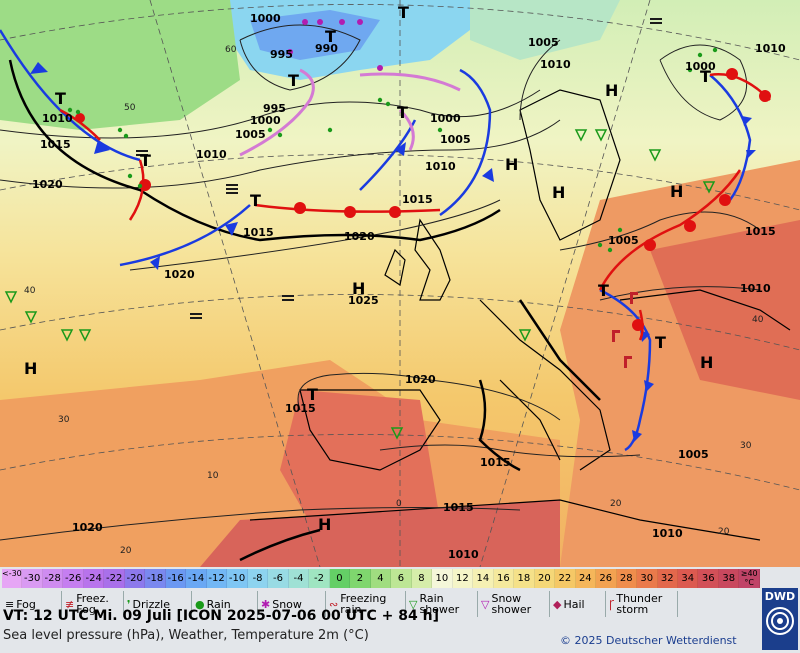 The image size is (800, 653). What do you see at coordinates (746, 446) in the screenshot?
I see `lat-label: 30` at bounding box center [746, 446].